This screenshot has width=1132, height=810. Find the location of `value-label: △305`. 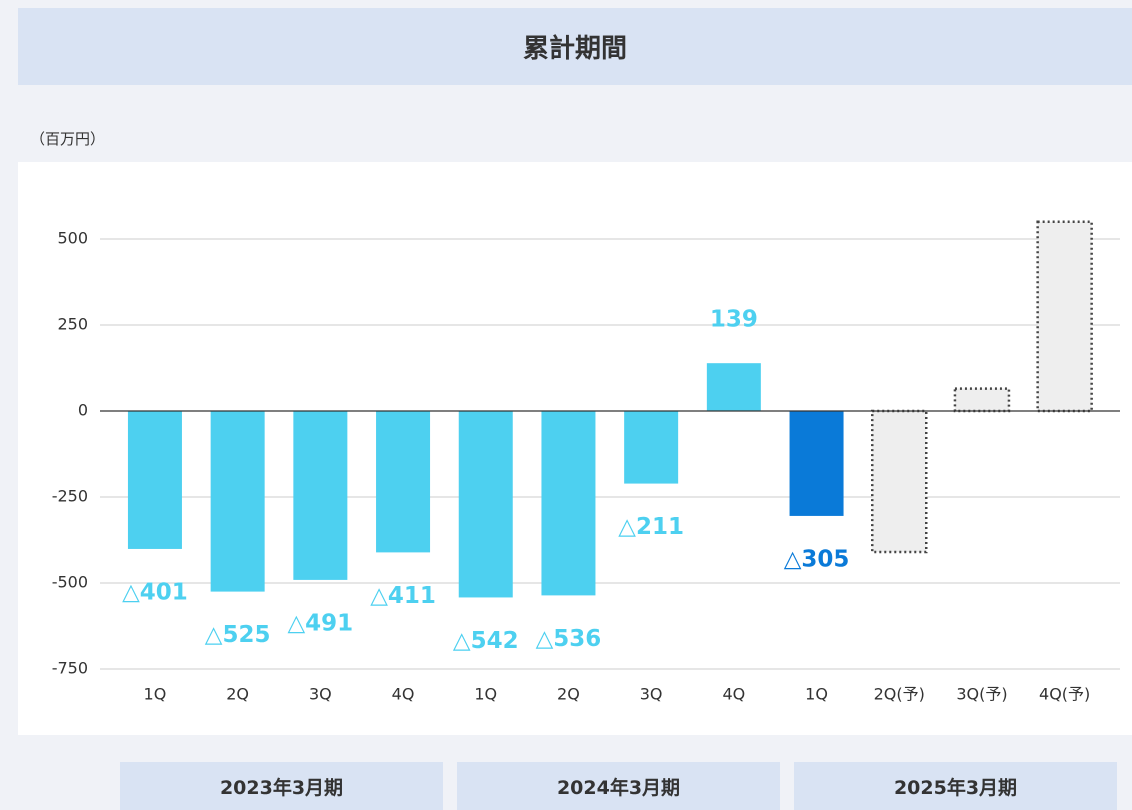

value-label: △305 is located at coordinates (817, 559).